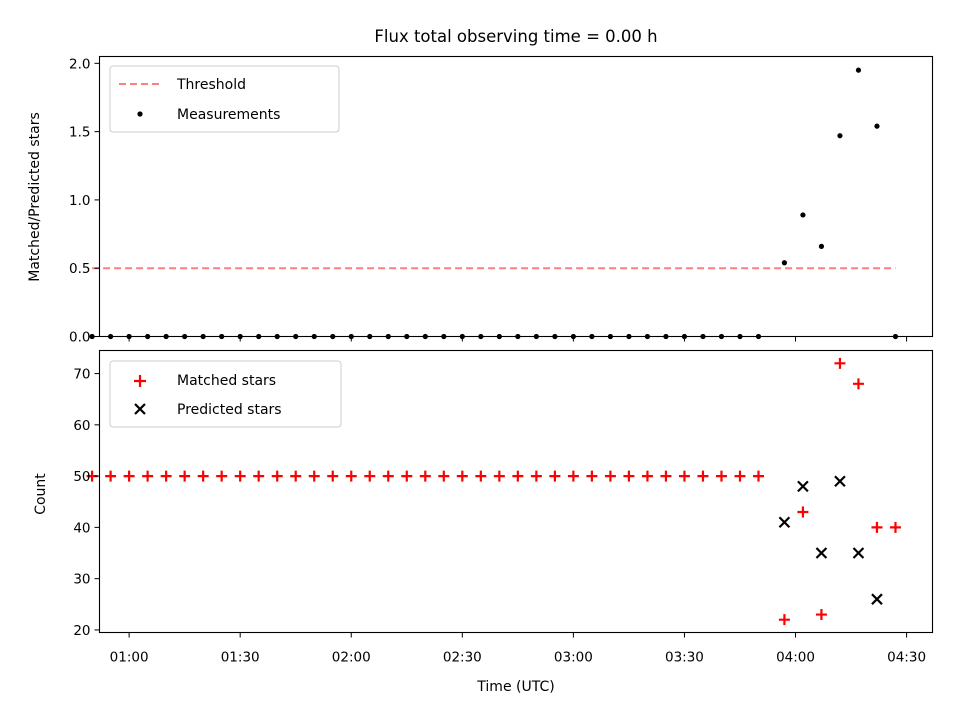 The height and width of the screenshot is (720, 960). Describe the element at coordinates (140, 114) in the screenshot. I see `legend-measurements-swatch` at that location.